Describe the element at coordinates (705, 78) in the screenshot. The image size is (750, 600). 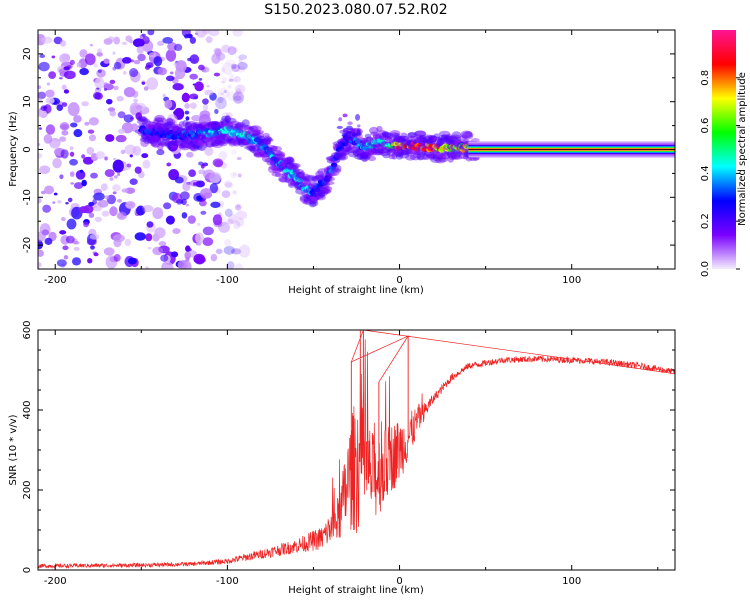
I see `colorbar-tick-label: 0.8` at that location.